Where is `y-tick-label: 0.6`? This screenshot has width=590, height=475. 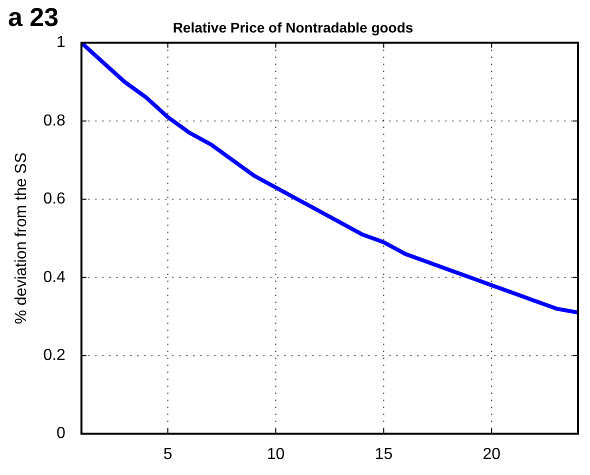 y-tick-label: 0.6 is located at coordinates (54, 199).